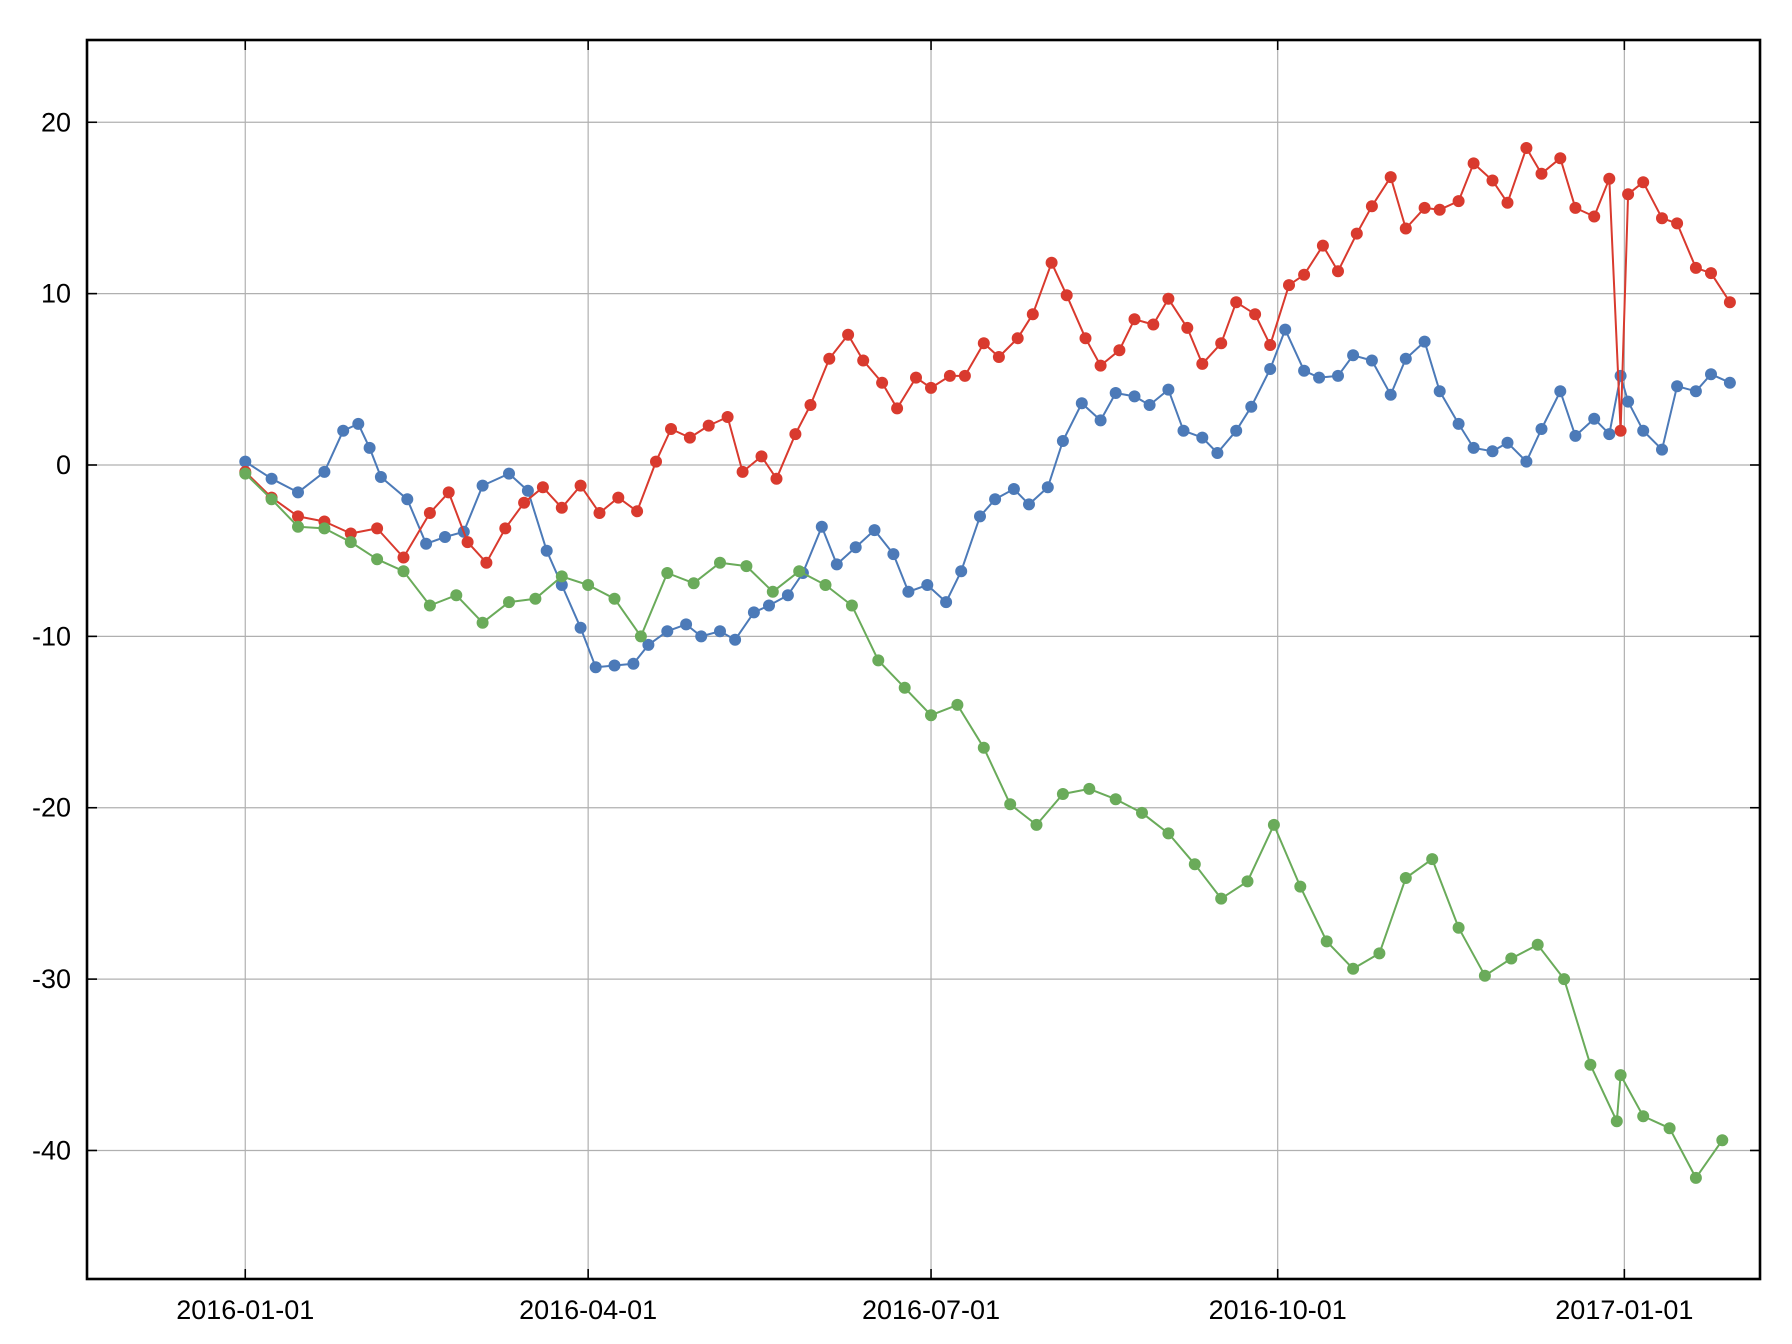 The width and height of the screenshot is (1792, 1344). Describe the element at coordinates (51, 808) in the screenshot. I see `y-tick-label: -20` at that location.